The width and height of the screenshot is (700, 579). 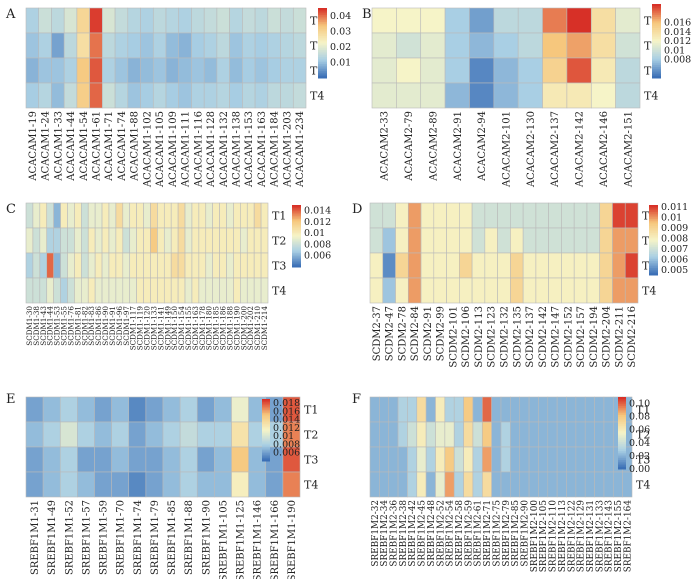 I want to click on column-label: SCDM1-43, so click(x=43, y=326).